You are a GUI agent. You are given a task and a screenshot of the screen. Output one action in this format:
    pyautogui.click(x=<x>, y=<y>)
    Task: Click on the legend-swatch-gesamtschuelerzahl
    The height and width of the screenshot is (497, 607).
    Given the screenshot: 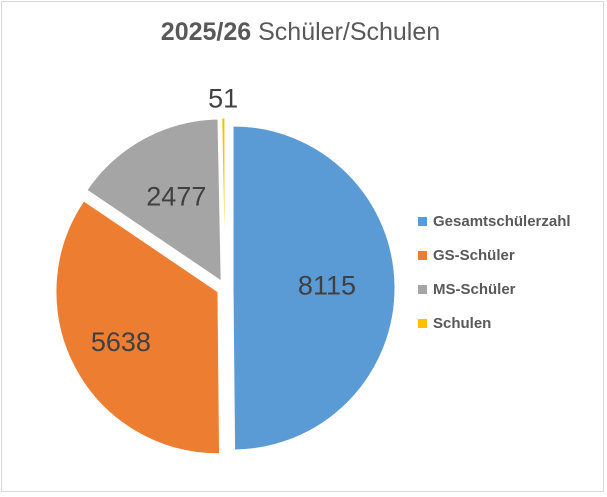 What is the action you would take?
    pyautogui.click(x=422, y=221)
    